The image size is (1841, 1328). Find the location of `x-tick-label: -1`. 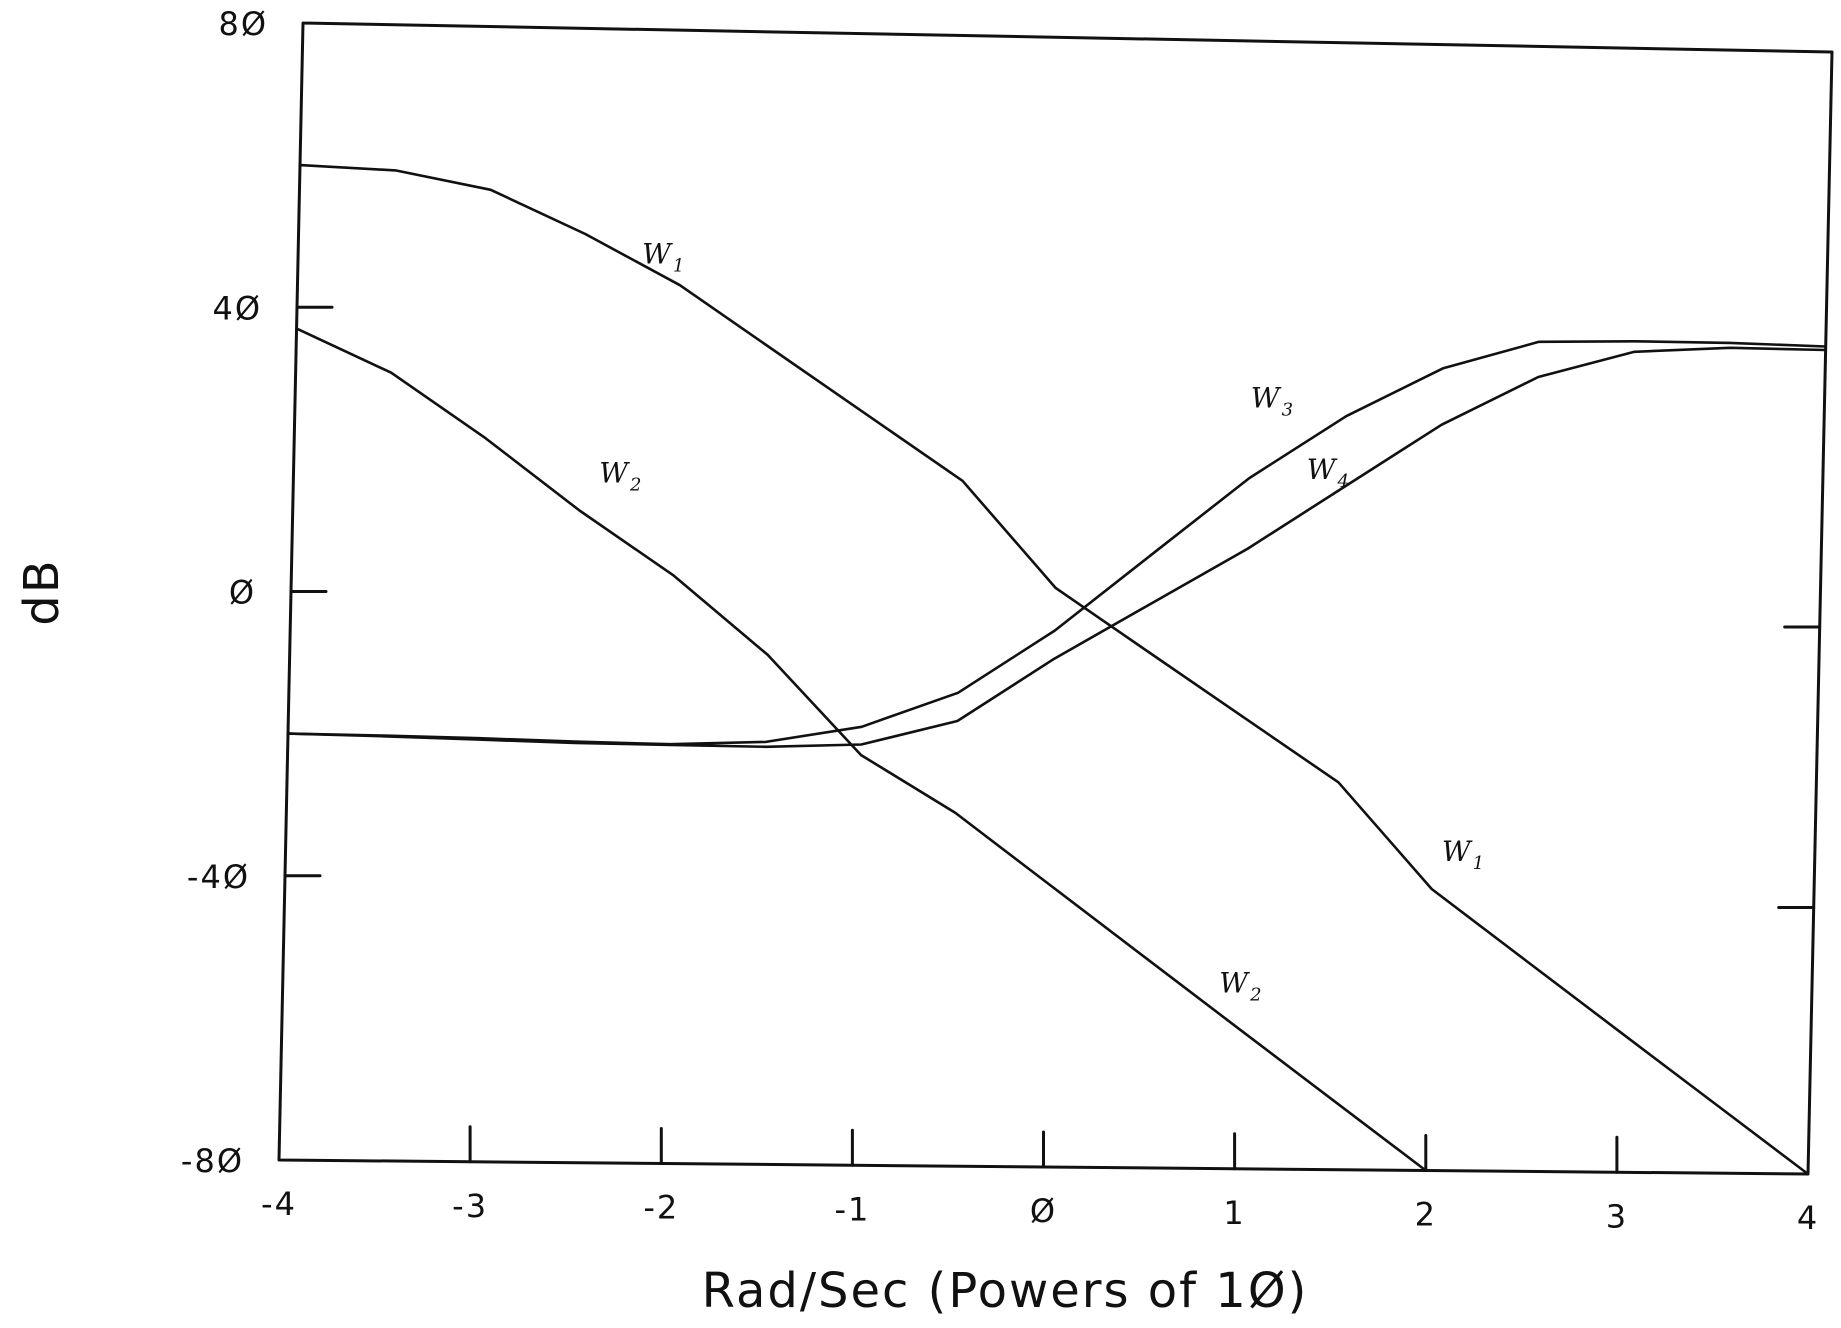

x-tick-label: -1 is located at coordinates (852, 1209).